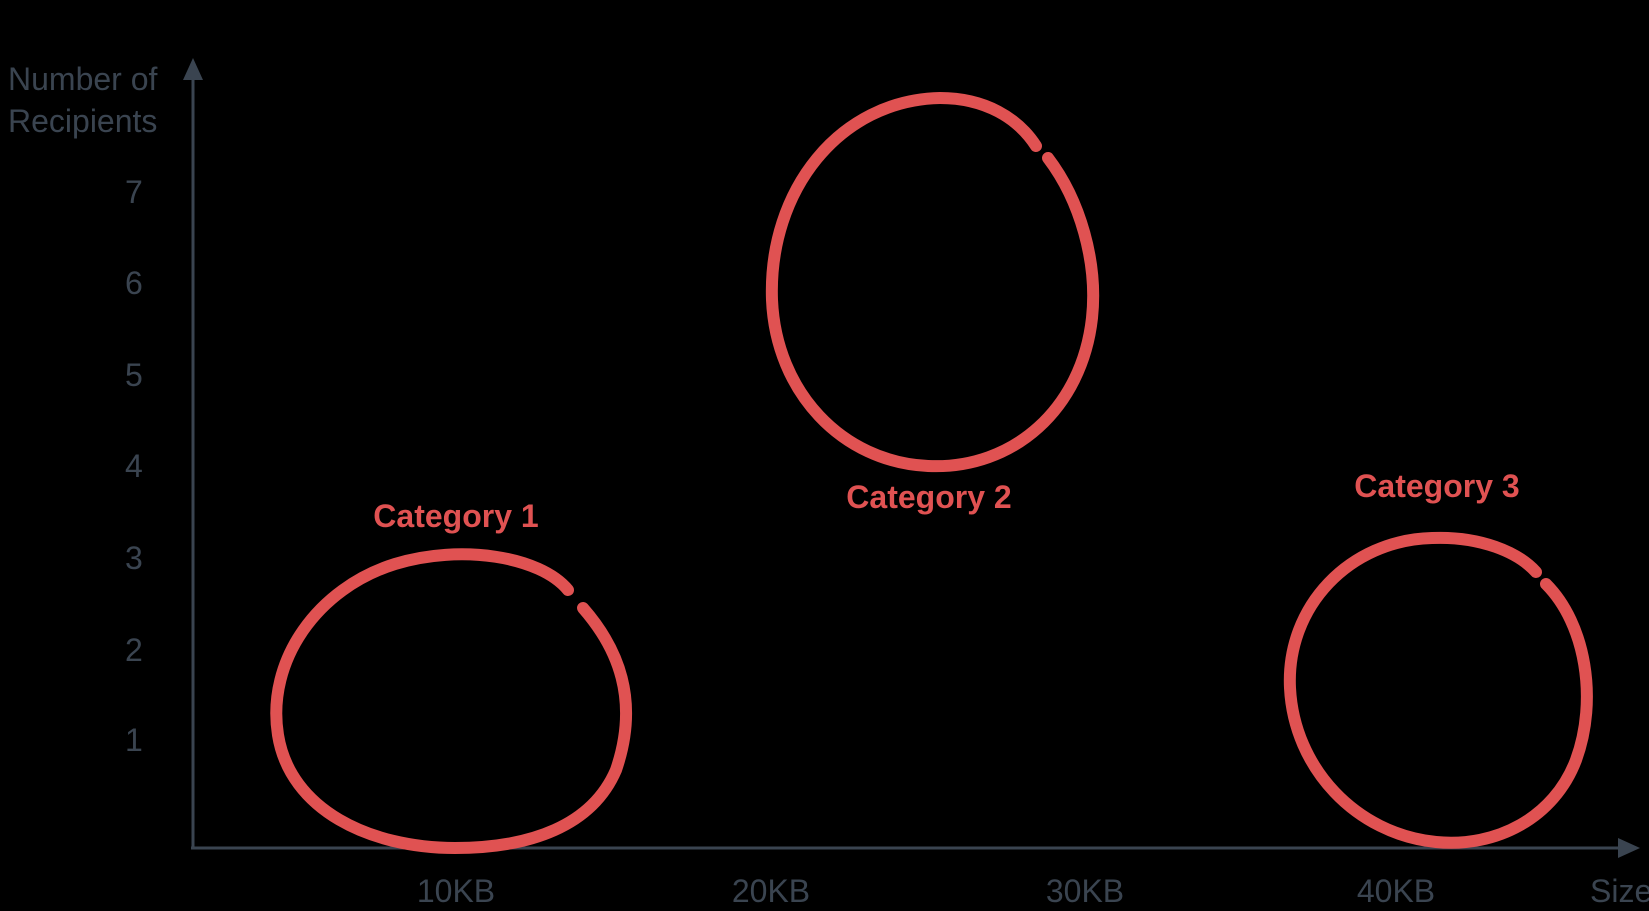 The image size is (1649, 911). What do you see at coordinates (455, 516) in the screenshot?
I see `cluster-1-label: Category 1` at bounding box center [455, 516].